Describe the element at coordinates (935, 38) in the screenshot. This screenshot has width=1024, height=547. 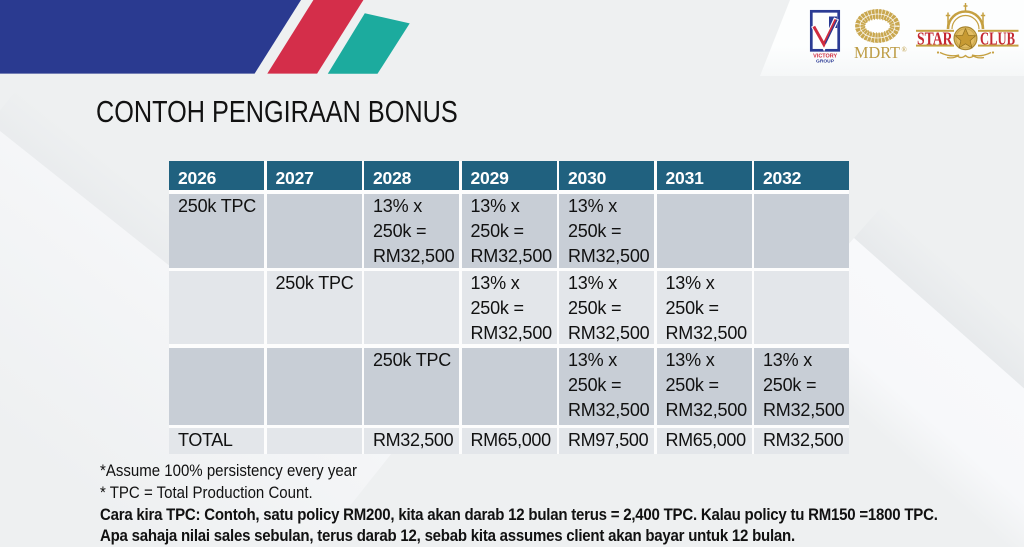
I see `svg-text: STAR` at that location.